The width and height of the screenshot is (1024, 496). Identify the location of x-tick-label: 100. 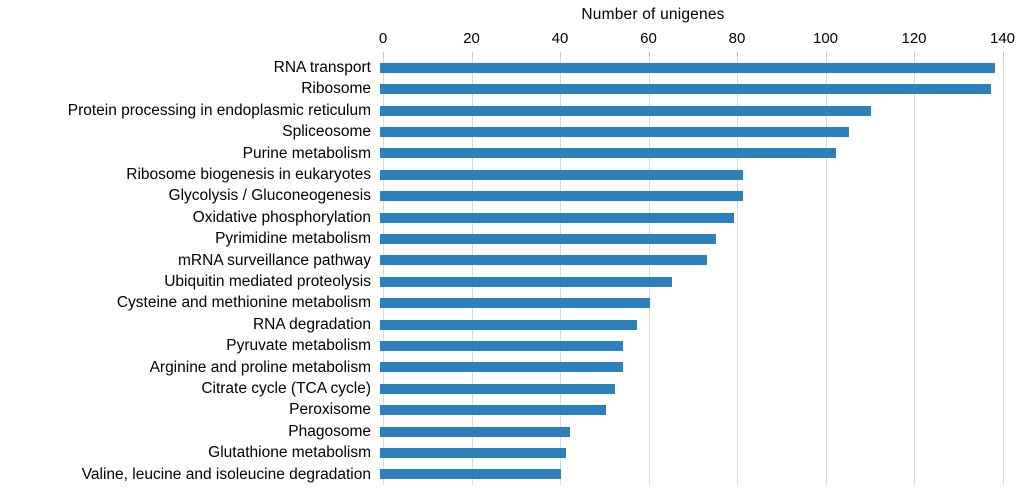
(825, 38).